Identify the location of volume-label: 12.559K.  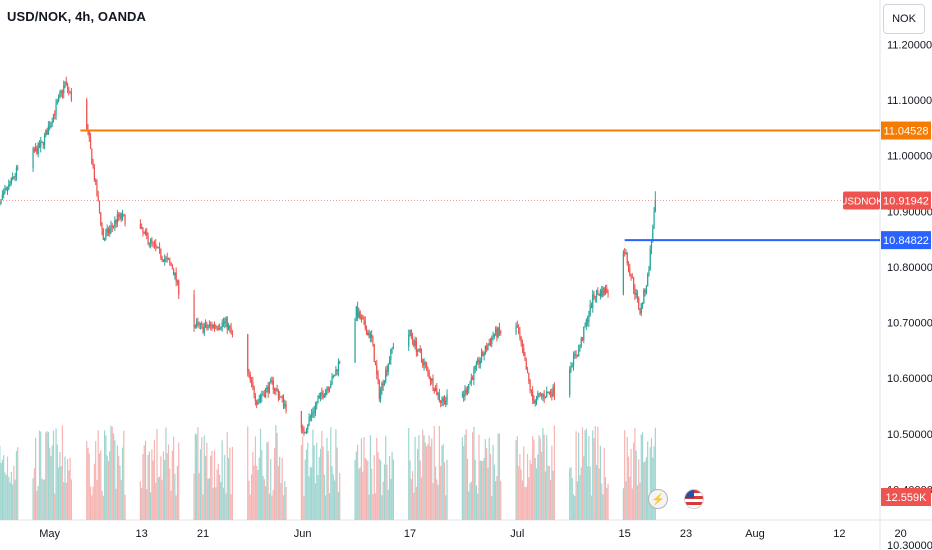
(907, 498).